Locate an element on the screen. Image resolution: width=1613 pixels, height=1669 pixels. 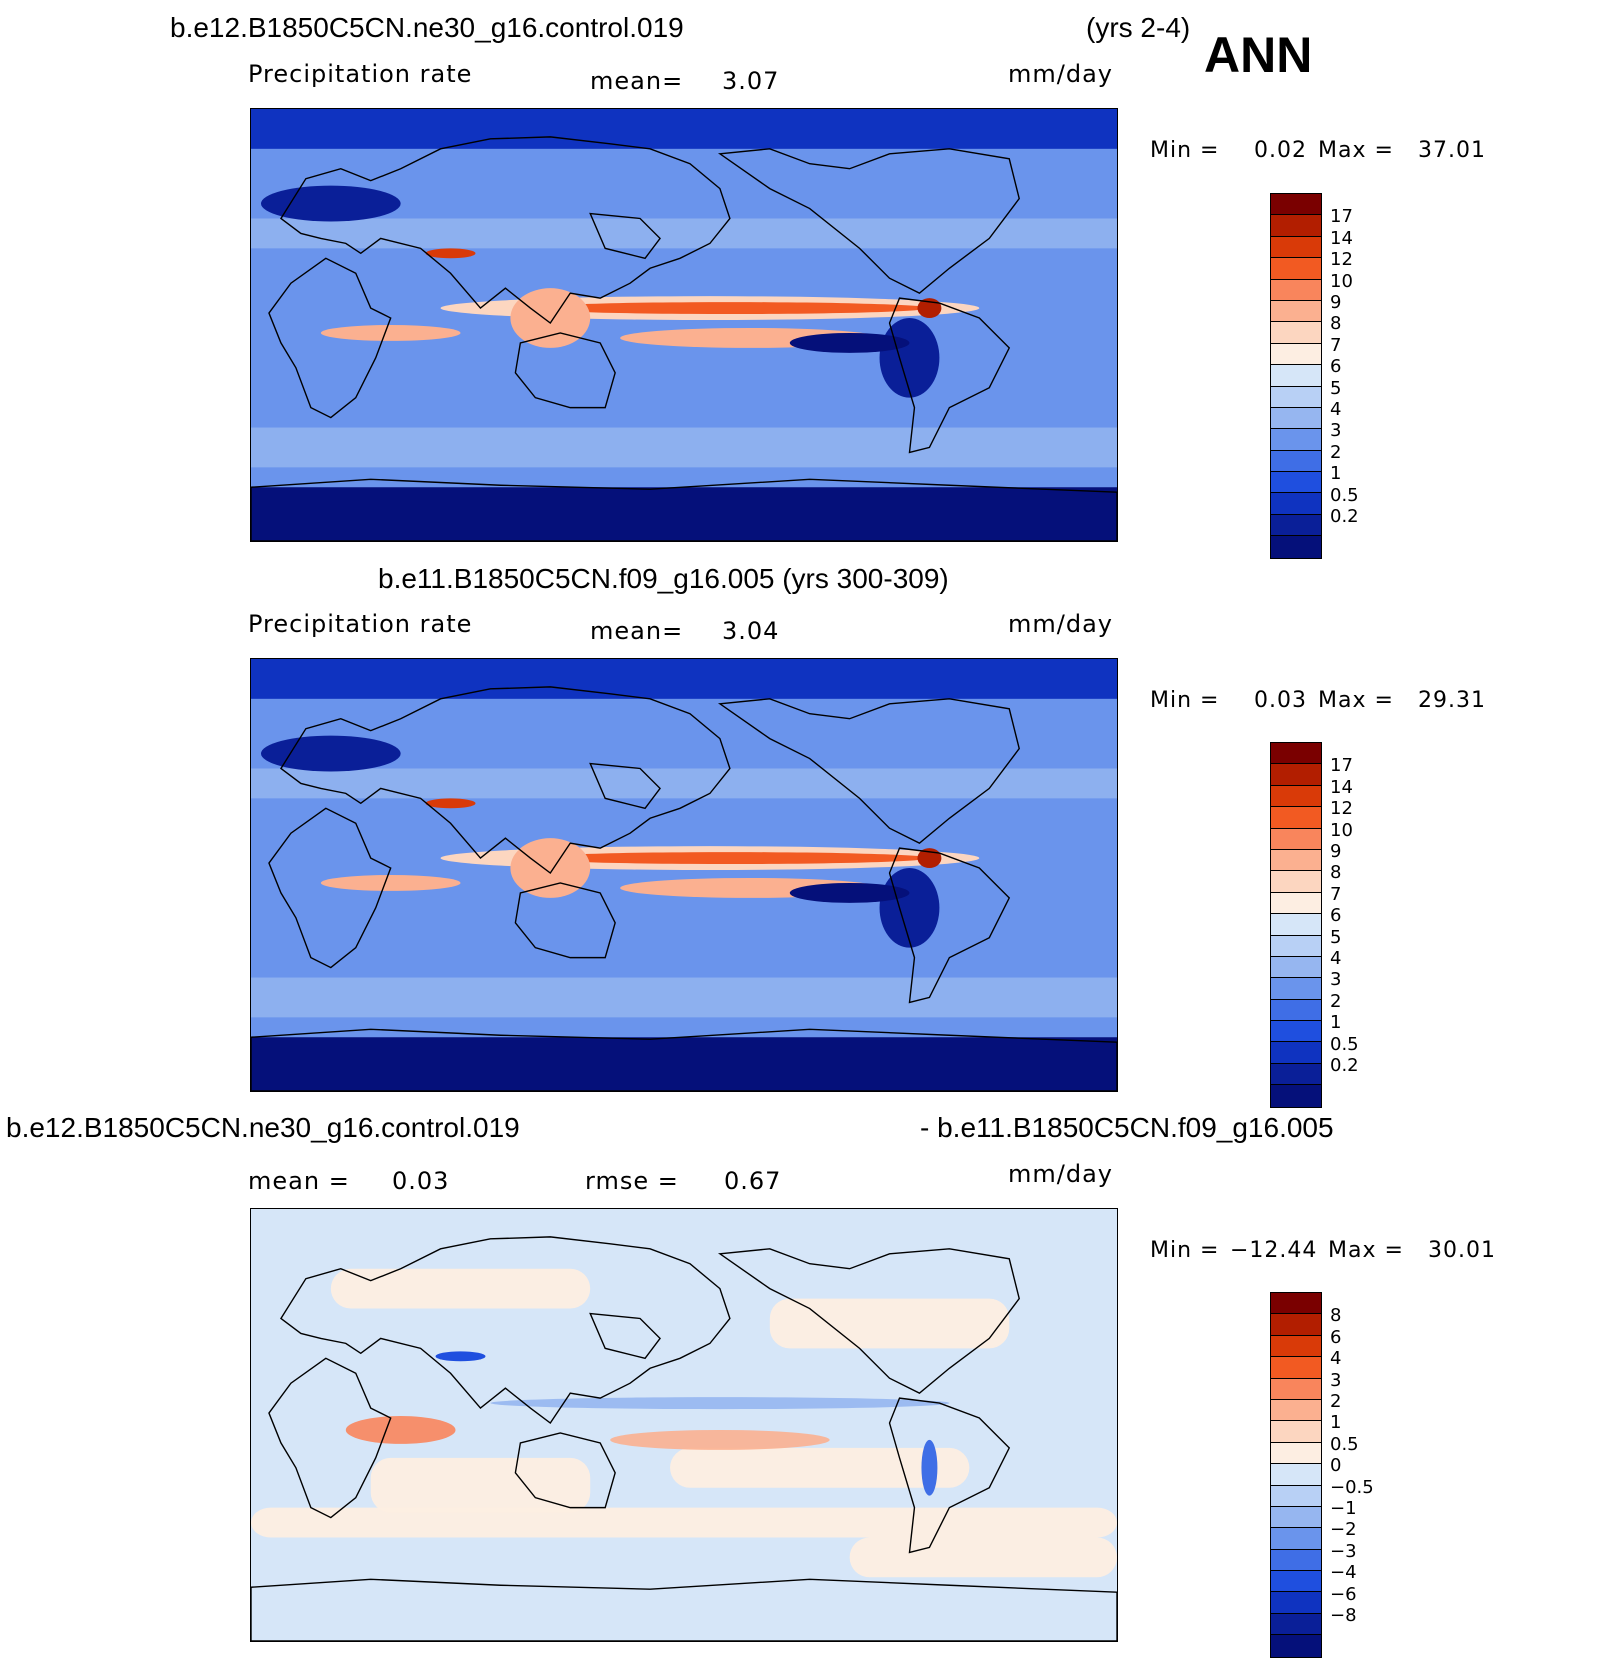
colorbar-tick-label: −2 is located at coordinates (1343, 1530).